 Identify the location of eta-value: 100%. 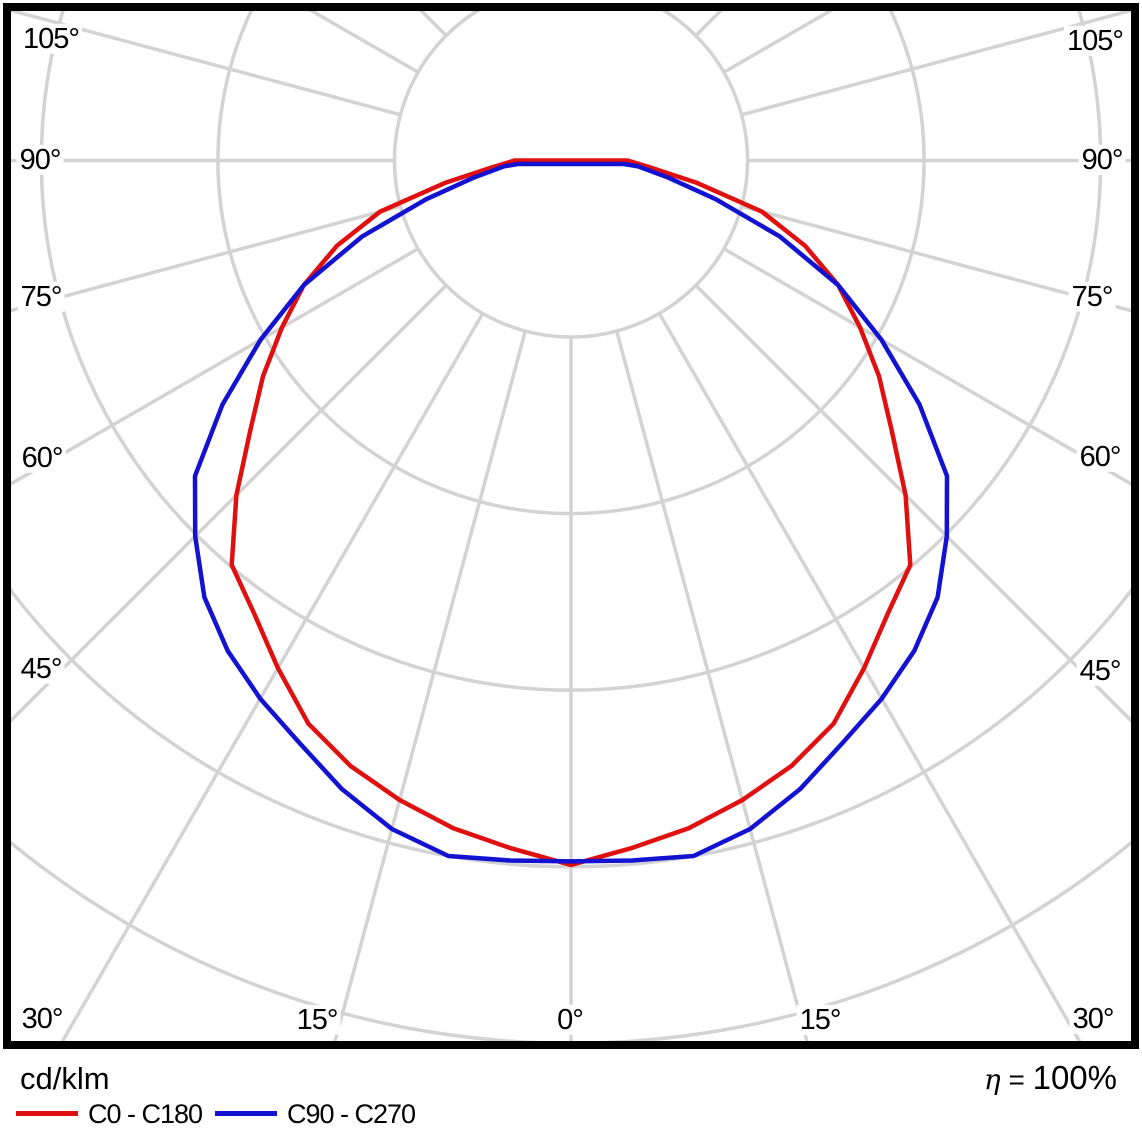
(1074, 1077).